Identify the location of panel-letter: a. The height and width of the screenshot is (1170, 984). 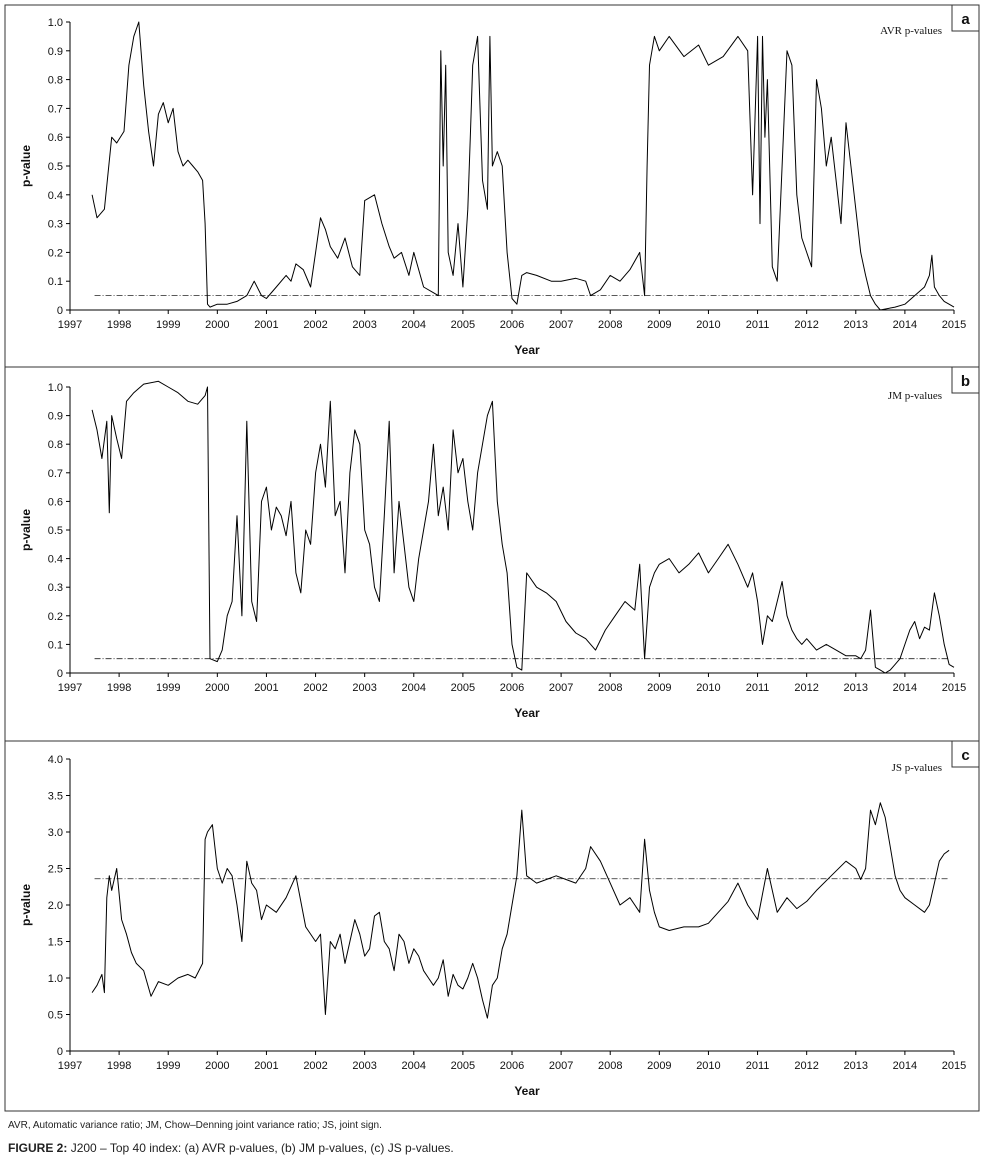
(965, 19).